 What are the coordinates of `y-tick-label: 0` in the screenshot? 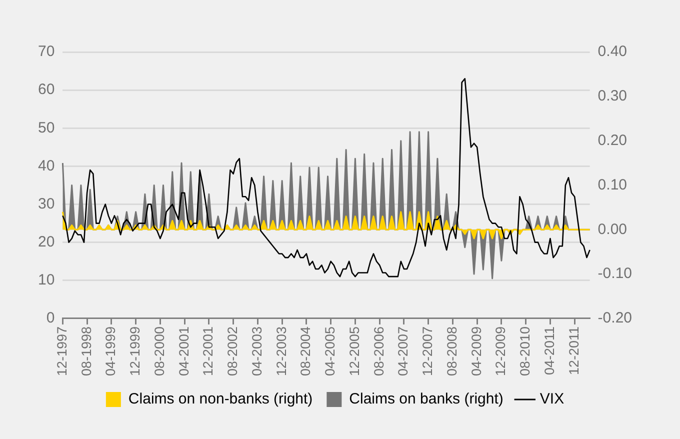 It's located at (50, 318).